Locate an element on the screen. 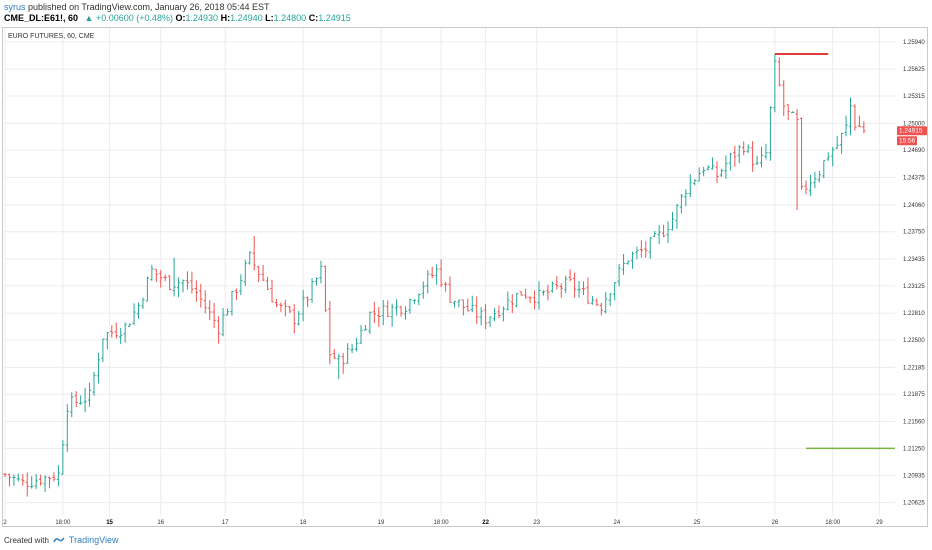  time-axis: 2 18:00 15 16 17 18 19 18:00 22 23 24 25 26 18:00 29 is located at coordinates (443, 523).